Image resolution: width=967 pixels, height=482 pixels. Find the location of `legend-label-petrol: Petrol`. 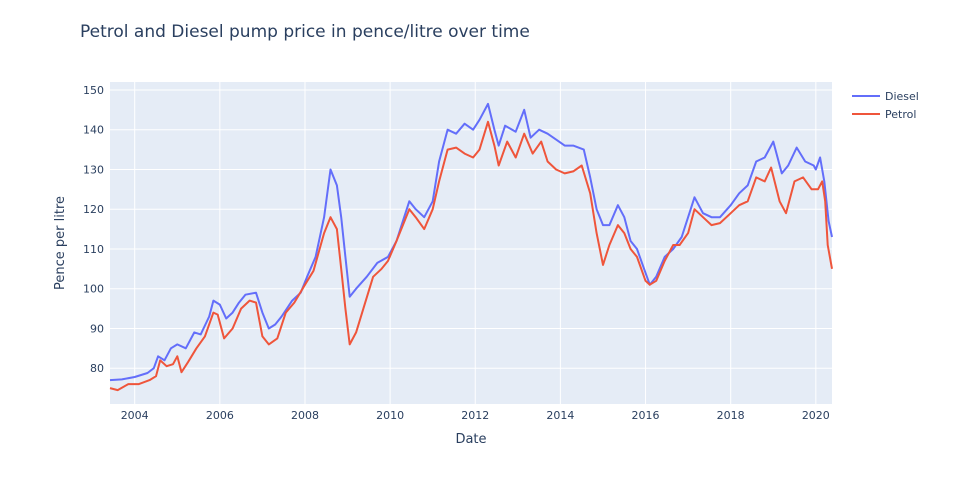

legend-label-petrol: Petrol is located at coordinates (900, 114).